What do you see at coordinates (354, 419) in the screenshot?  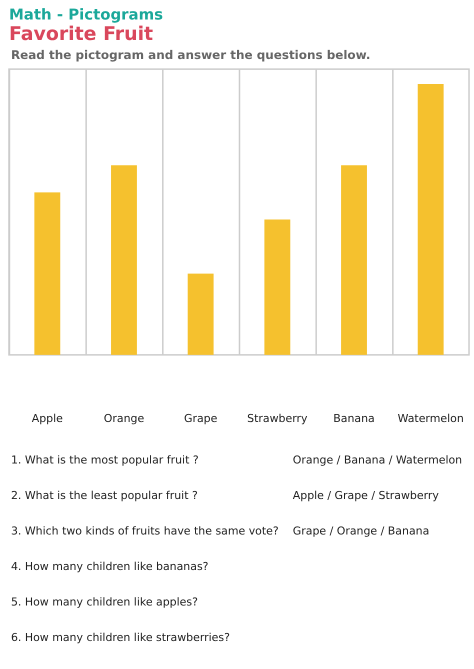 I see `x-tick-label: Banana` at bounding box center [354, 419].